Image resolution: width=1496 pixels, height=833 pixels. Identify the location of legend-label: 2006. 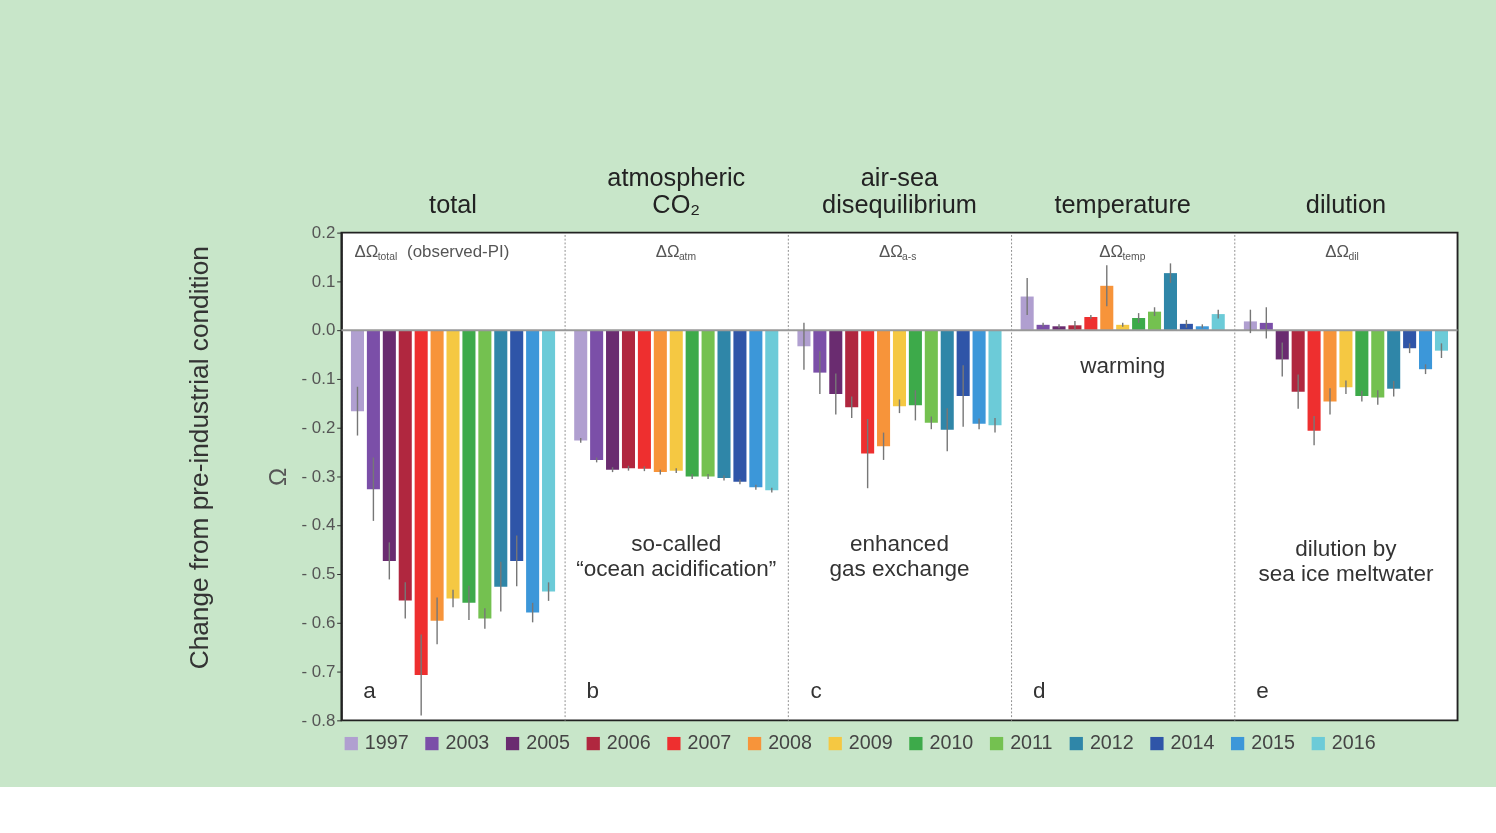
(628, 742).